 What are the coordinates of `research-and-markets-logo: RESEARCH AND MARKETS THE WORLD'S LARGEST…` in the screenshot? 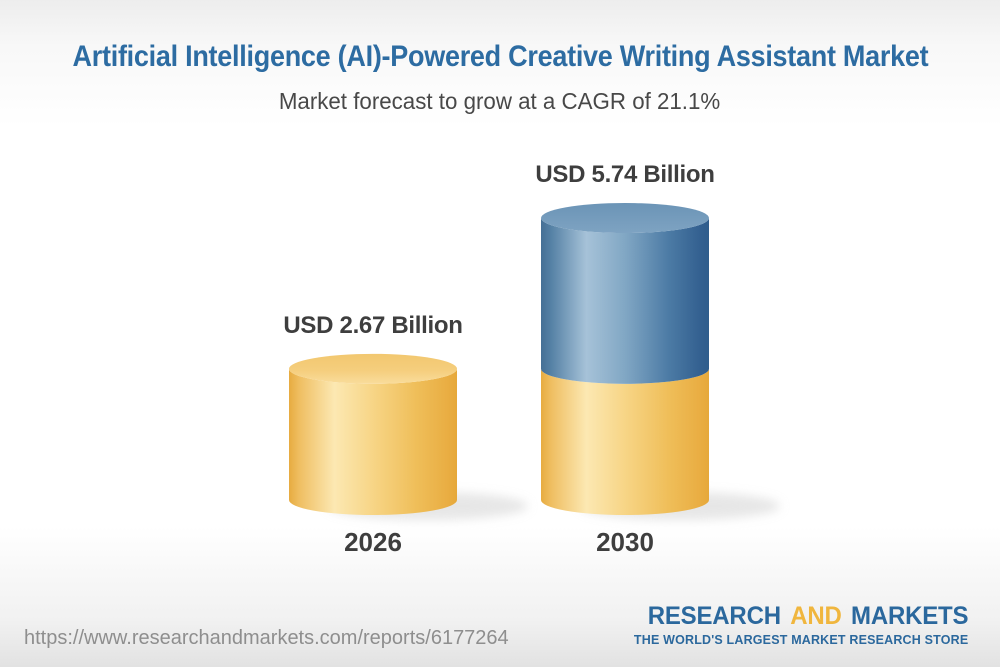 It's located at (801, 624).